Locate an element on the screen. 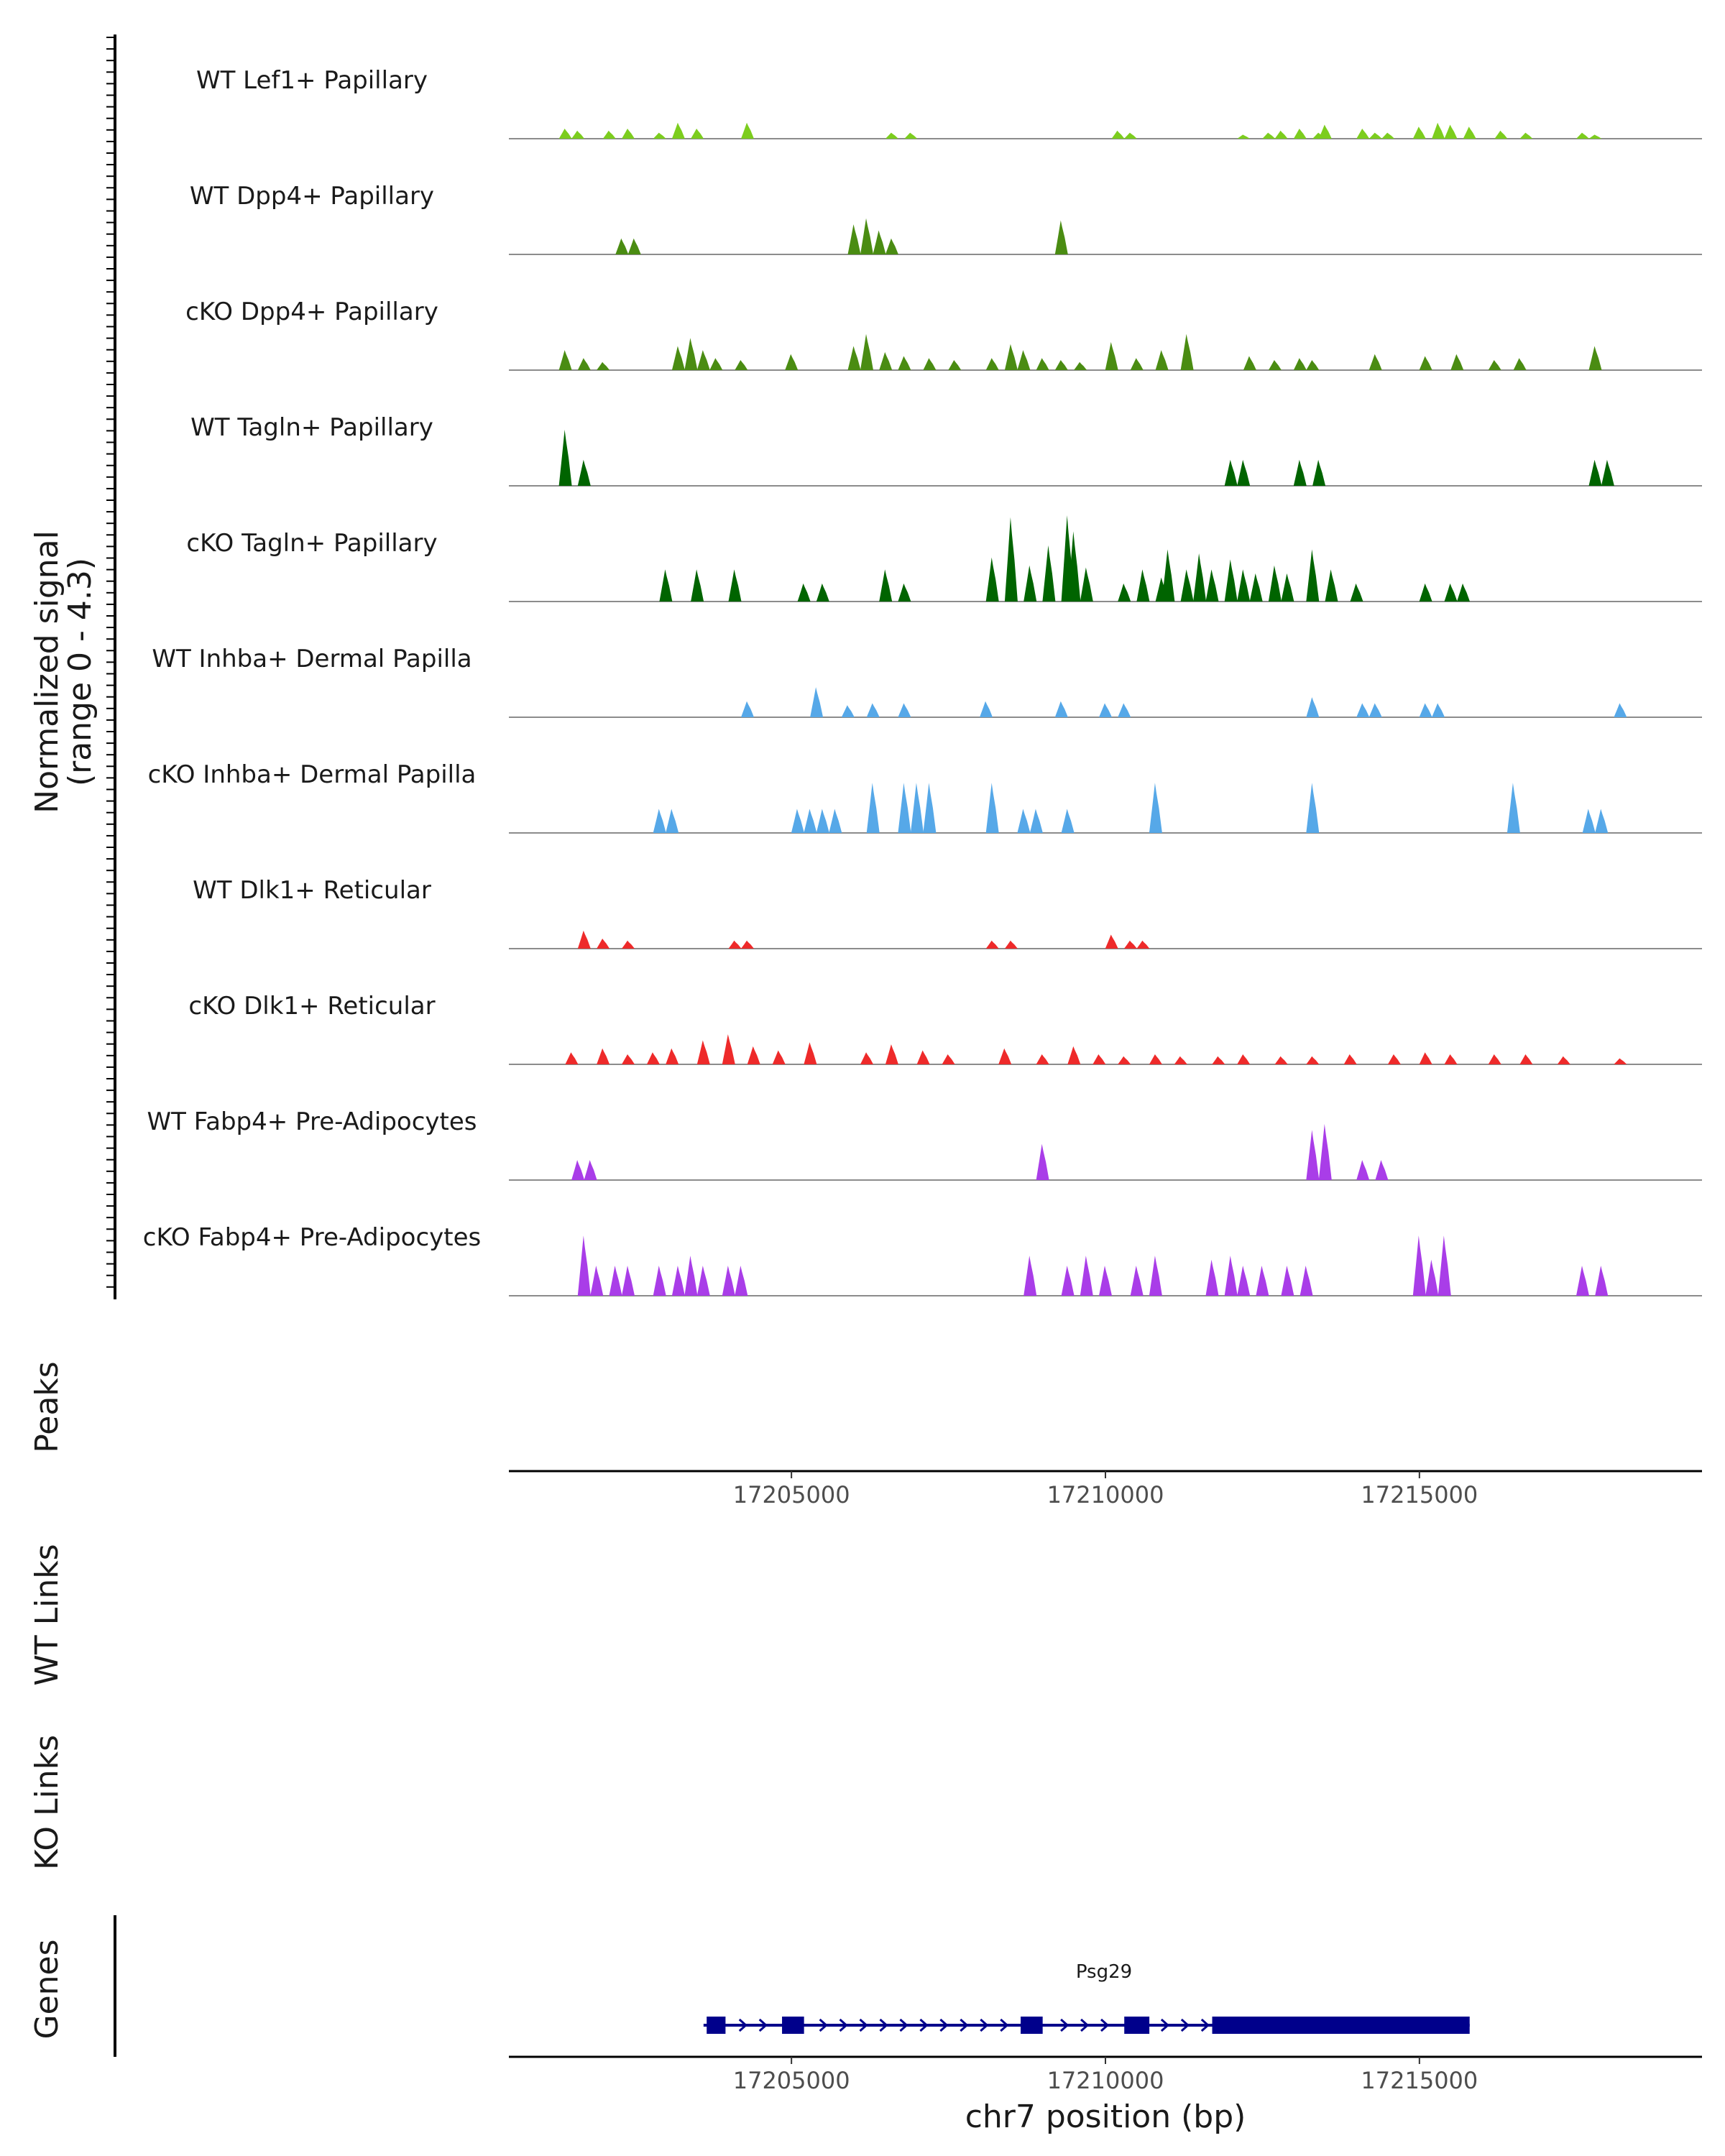 The height and width of the screenshot is (2156, 1725). track-label: WT Tagln+ Papillary is located at coordinates (311, 427).